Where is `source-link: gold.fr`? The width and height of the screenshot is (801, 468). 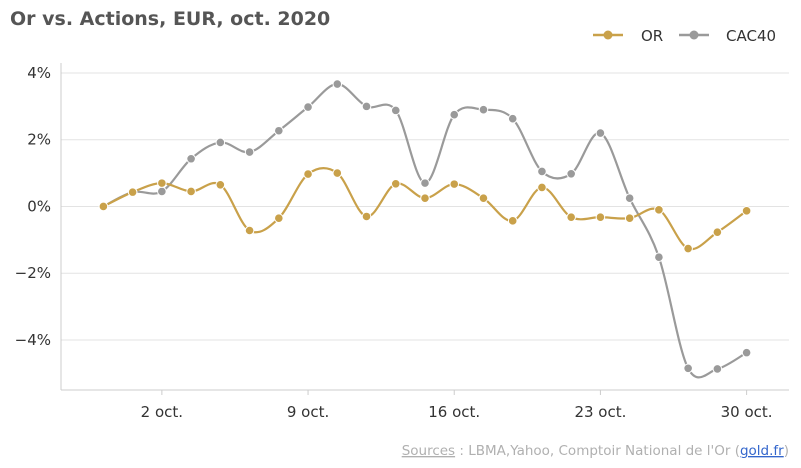
source-link: gold.fr is located at coordinates (762, 451).